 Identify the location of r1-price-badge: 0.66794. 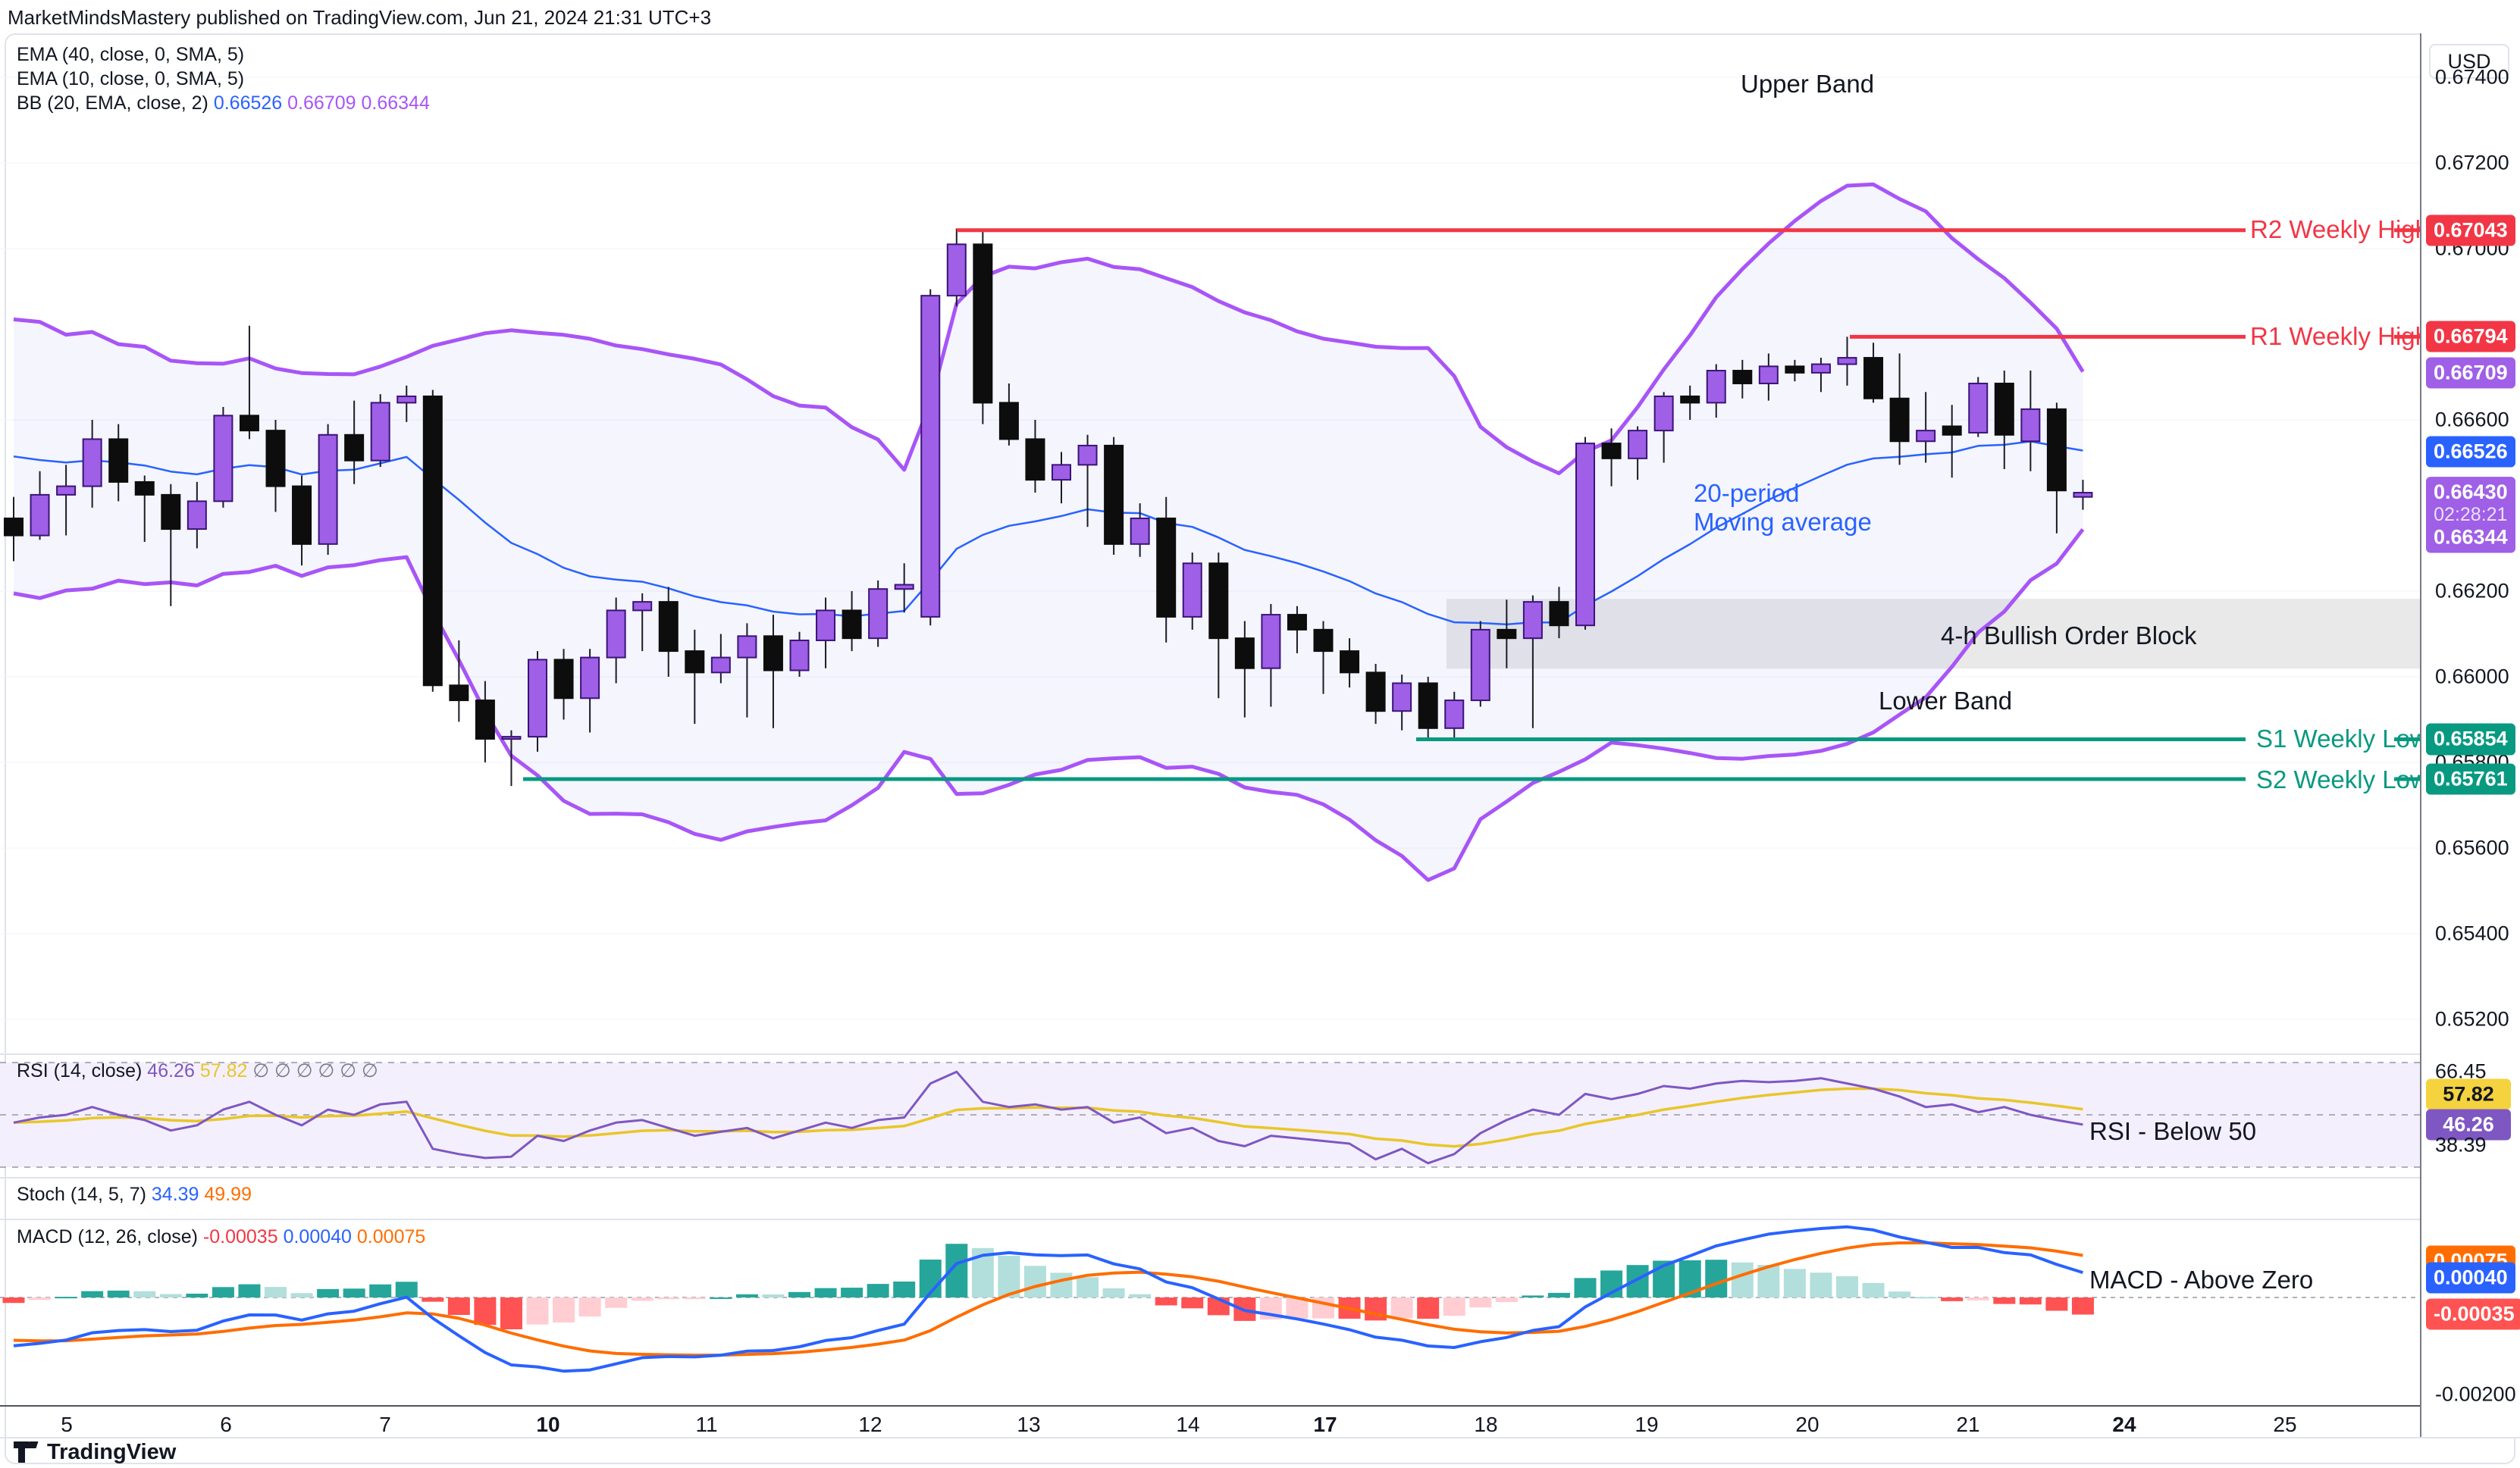
(2470, 336).